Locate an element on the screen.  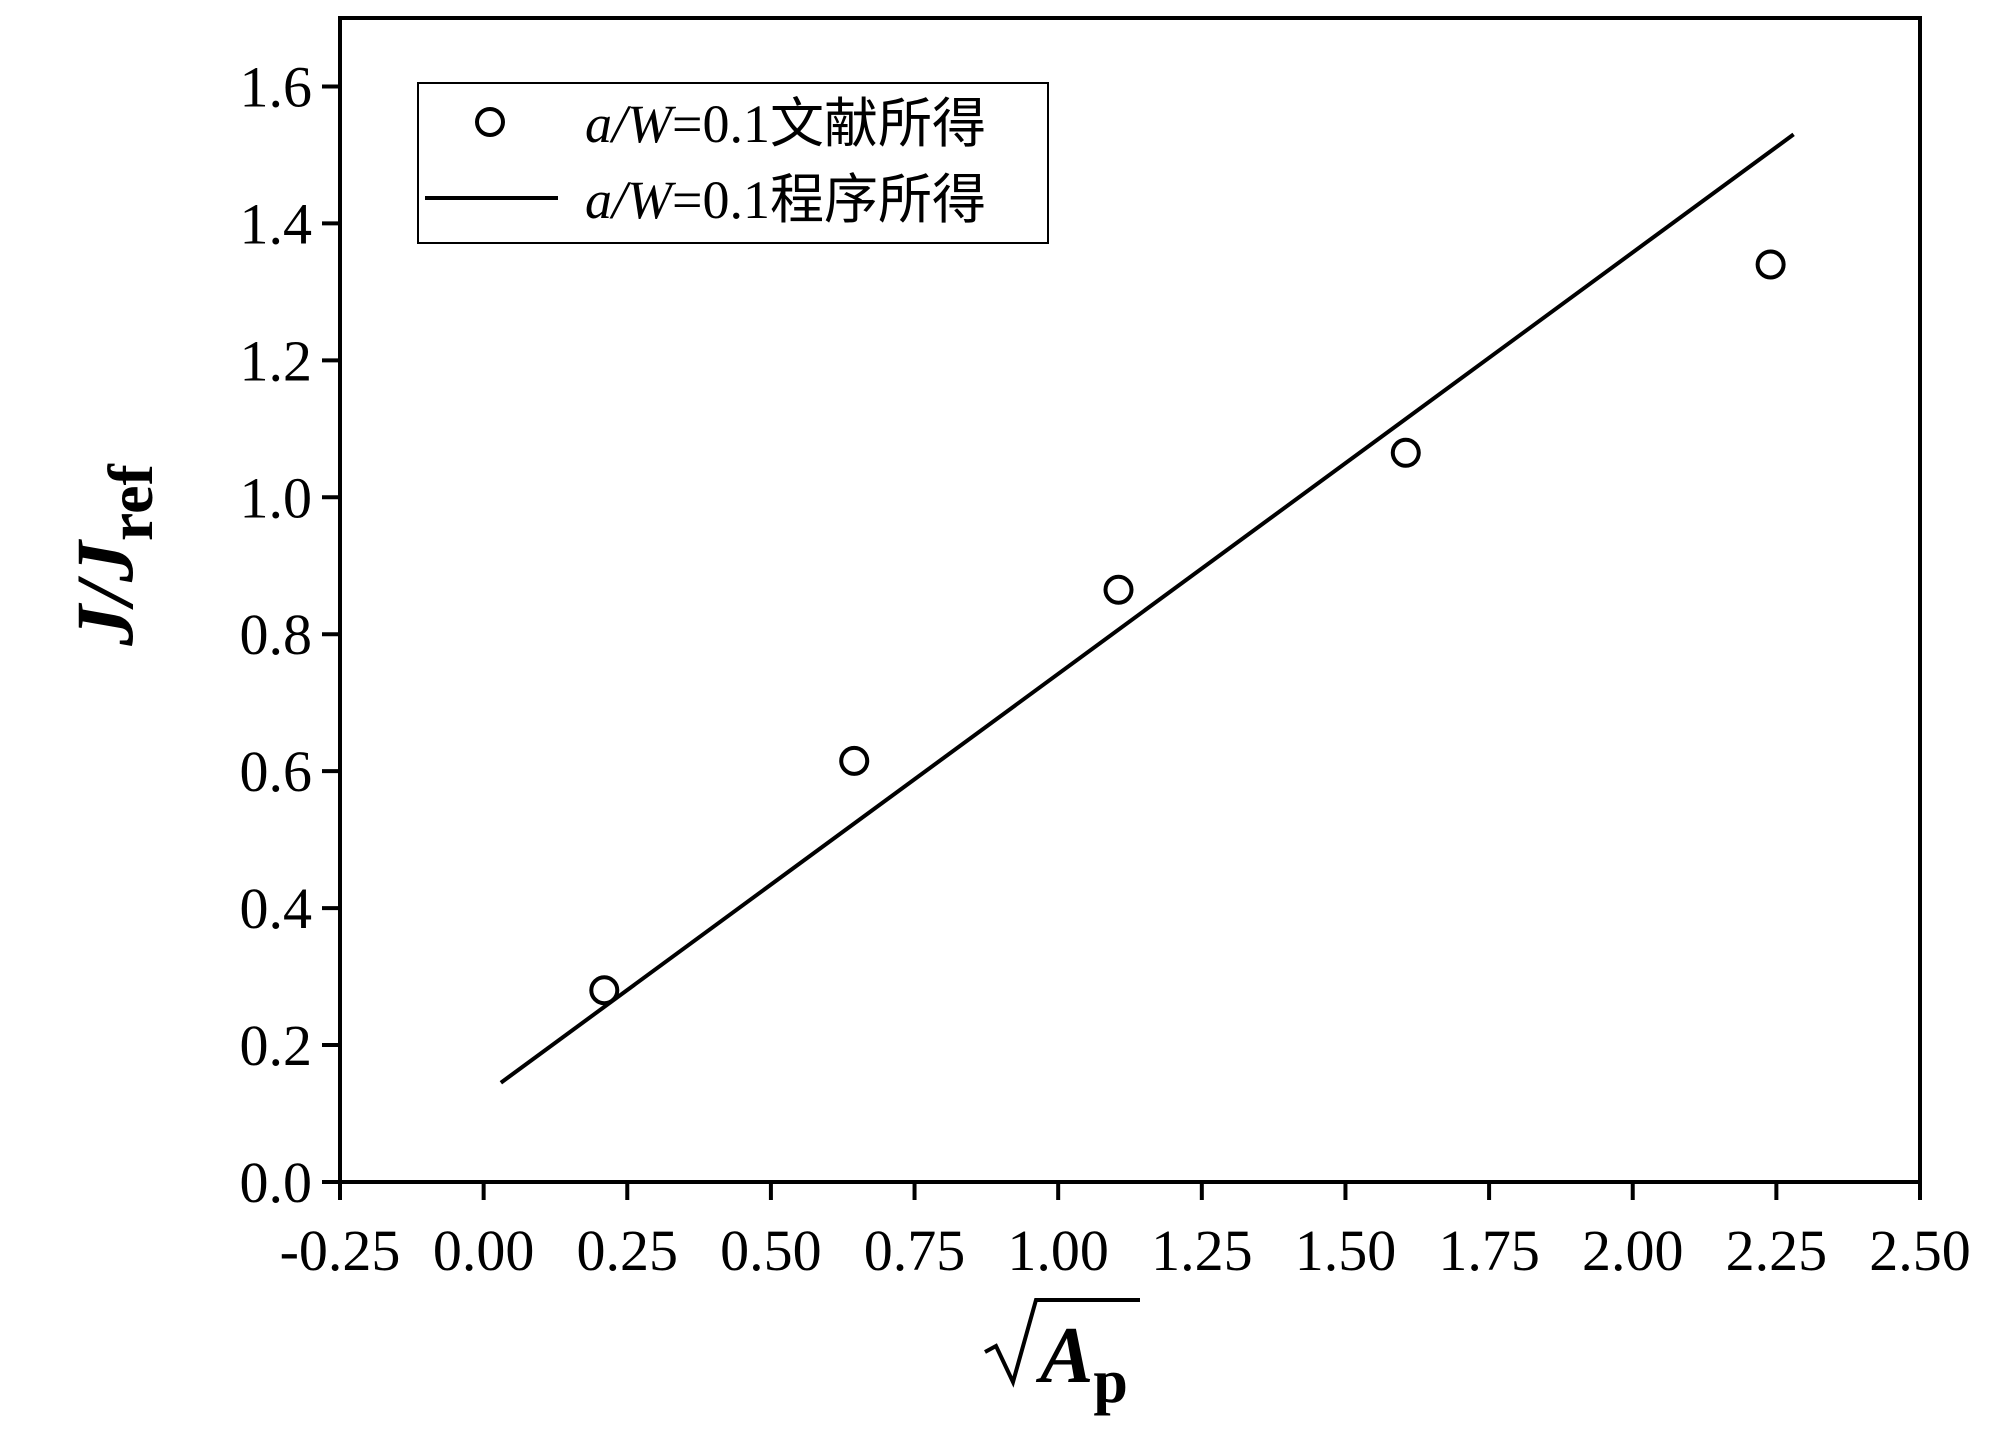
legend-label-scatter: a/W=0.1文献所得 is located at coordinates (785, 124).